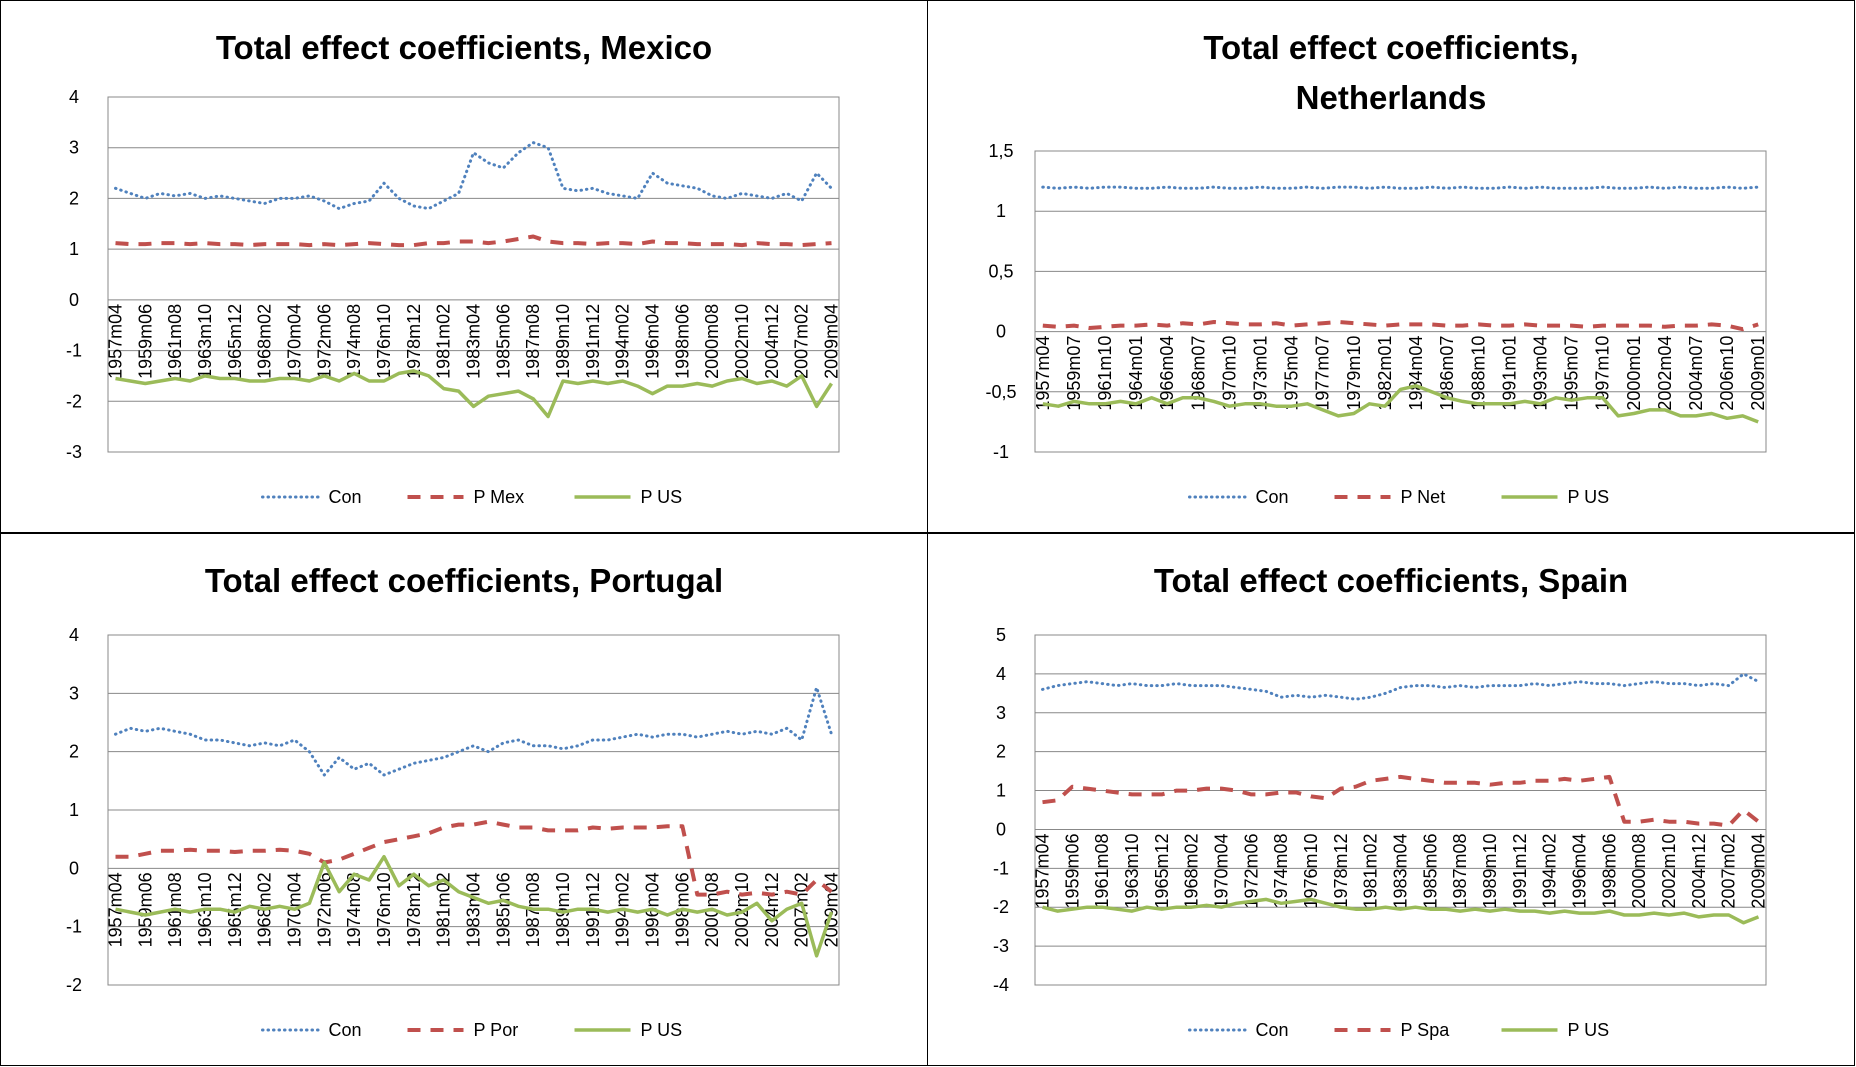 The height and width of the screenshot is (1067, 1856). Describe the element at coordinates (1727, 373) in the screenshot. I see `x-tick-label: 2006m10` at that location.